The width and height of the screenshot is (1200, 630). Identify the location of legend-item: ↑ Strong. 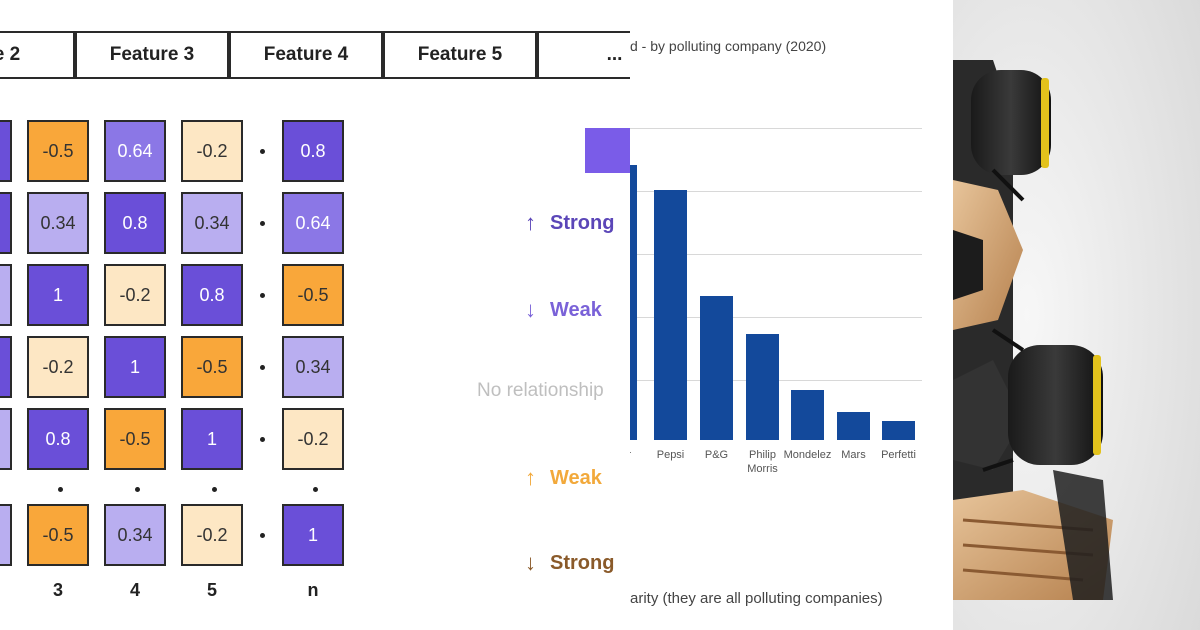
(569, 223).